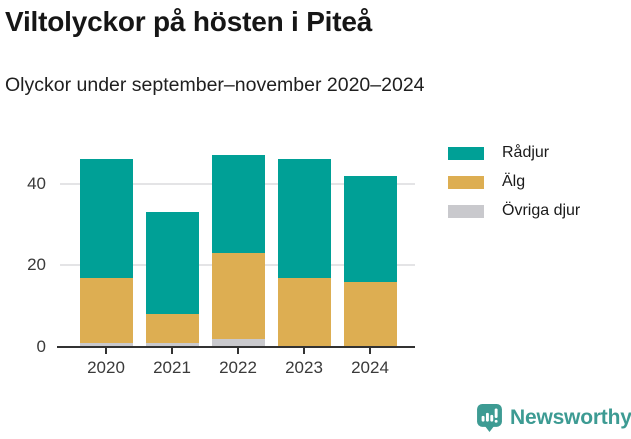 The width and height of the screenshot is (631, 439). I want to click on legend-item-övriga-djur: Övriga djur, so click(514, 211).